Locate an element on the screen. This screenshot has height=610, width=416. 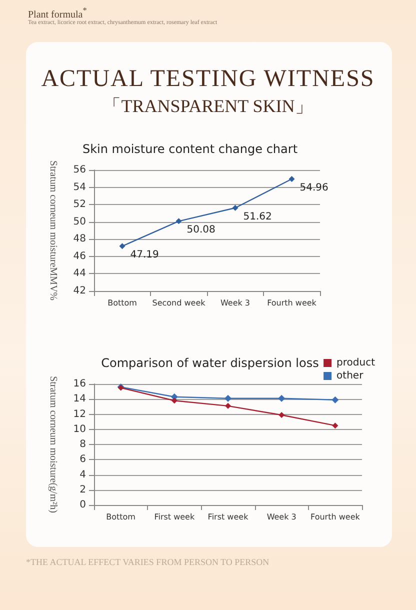
y-tick-label: 42 is located at coordinates (79, 291).